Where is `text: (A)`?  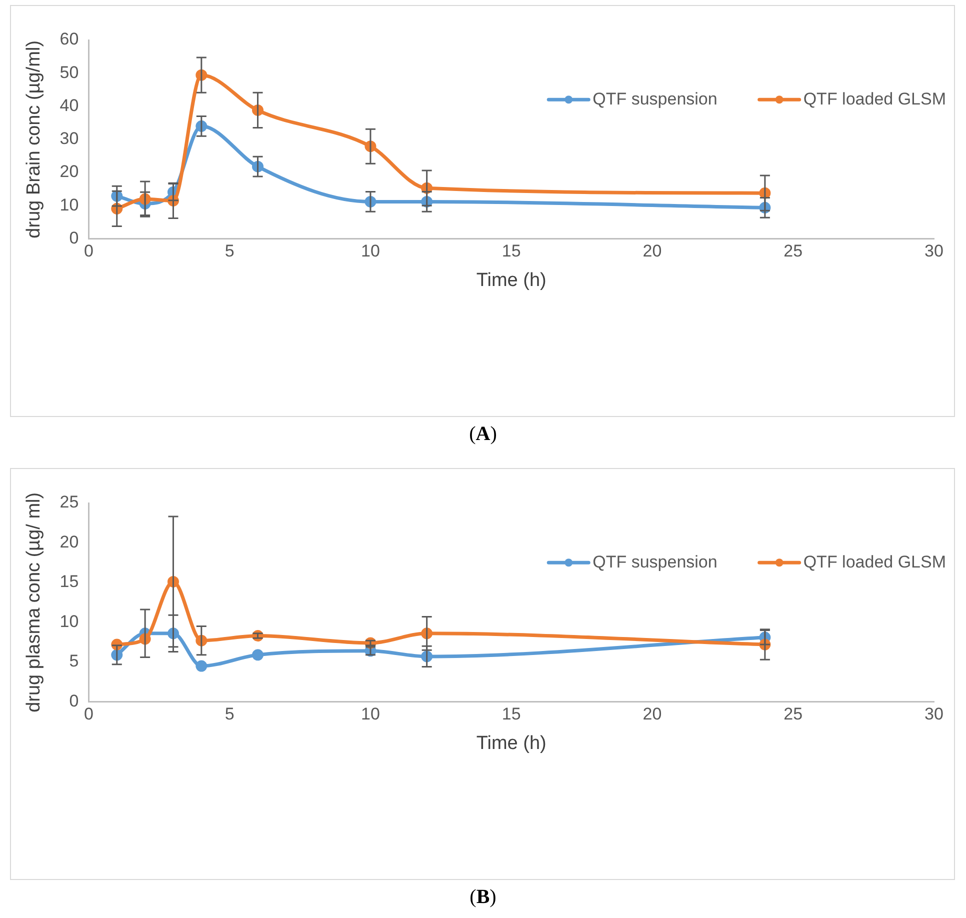
text: (A) is located at coordinates (483, 434).